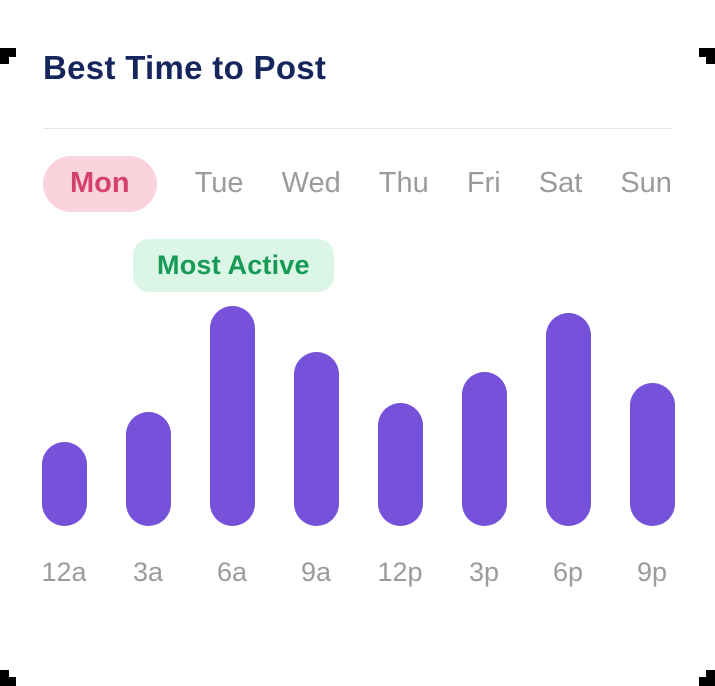 This screenshot has width=715, height=686. I want to click on corner-mark-top-left, so click(8, 56).